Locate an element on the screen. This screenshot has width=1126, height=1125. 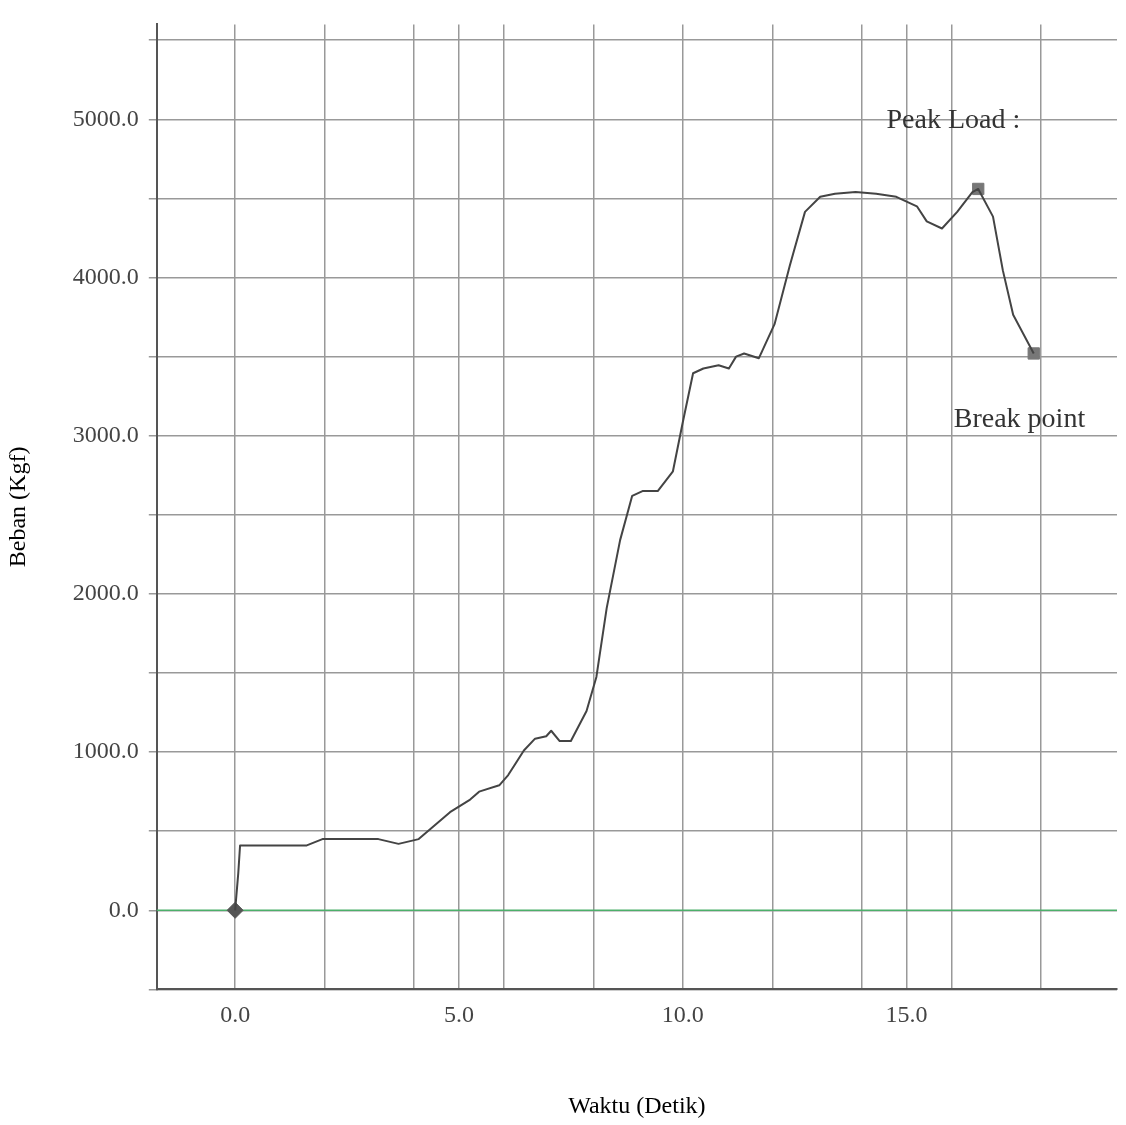
y-axis-title: Beban (Kgf) is located at coordinates (16, 507).